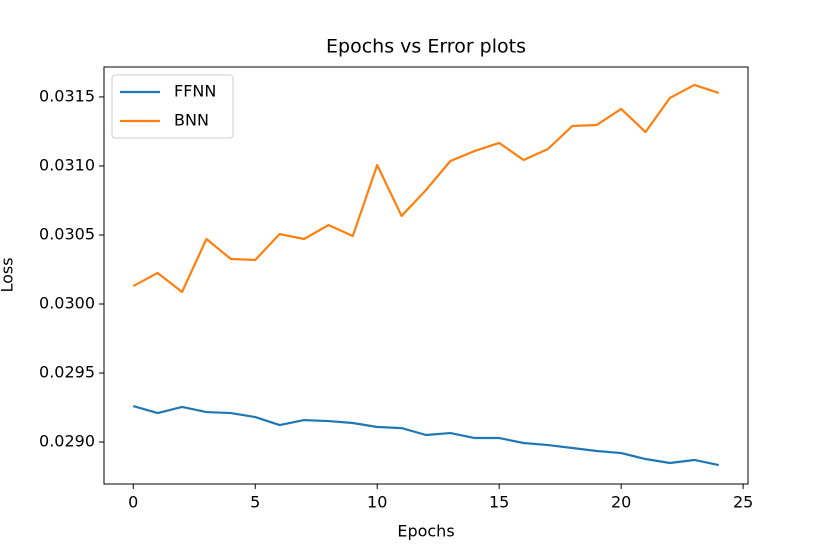  I want to click on y-tick-label: 0.0315, so click(67, 95).